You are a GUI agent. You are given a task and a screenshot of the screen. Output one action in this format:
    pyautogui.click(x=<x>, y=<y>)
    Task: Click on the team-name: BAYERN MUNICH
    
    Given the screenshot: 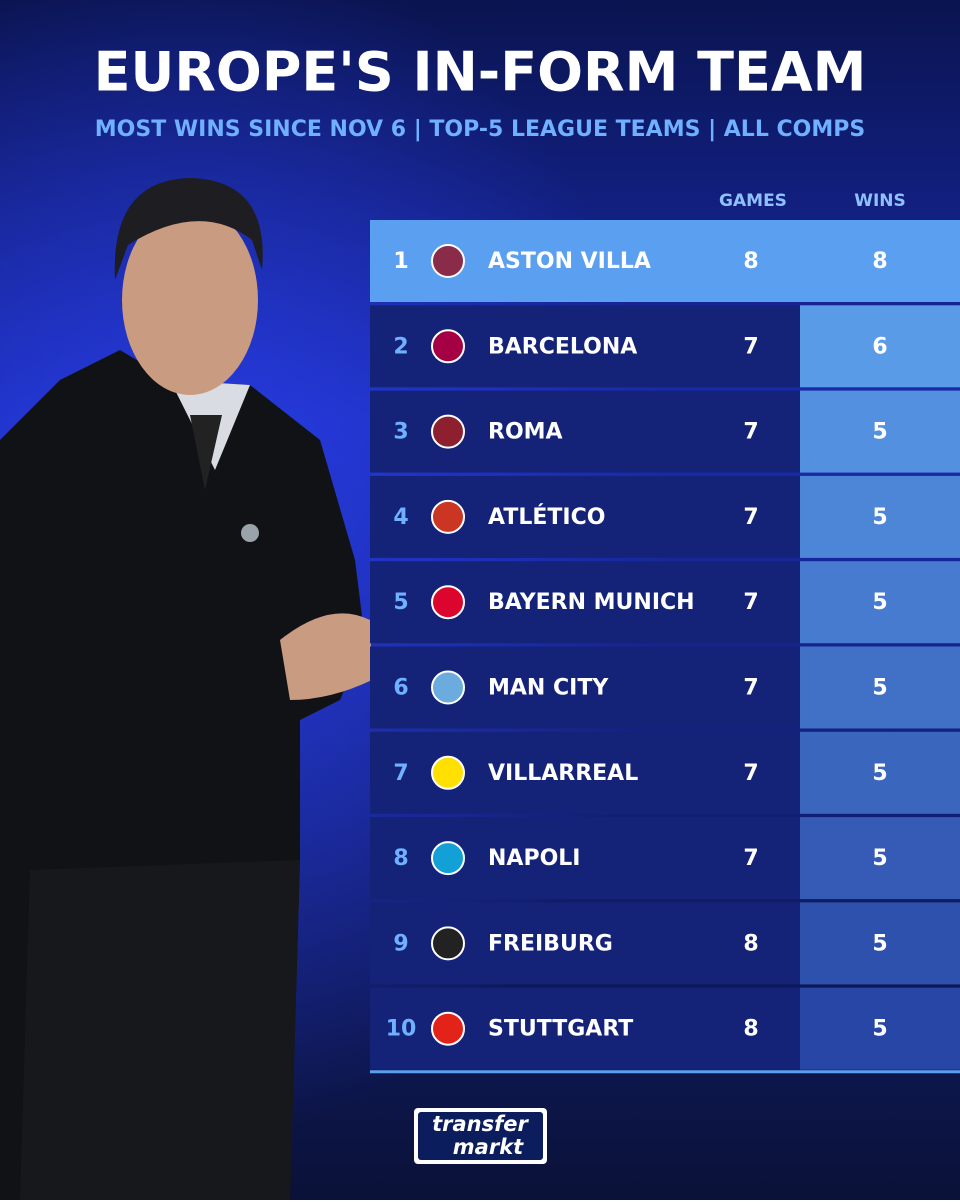 What is the action you would take?
    pyautogui.click(x=591, y=602)
    